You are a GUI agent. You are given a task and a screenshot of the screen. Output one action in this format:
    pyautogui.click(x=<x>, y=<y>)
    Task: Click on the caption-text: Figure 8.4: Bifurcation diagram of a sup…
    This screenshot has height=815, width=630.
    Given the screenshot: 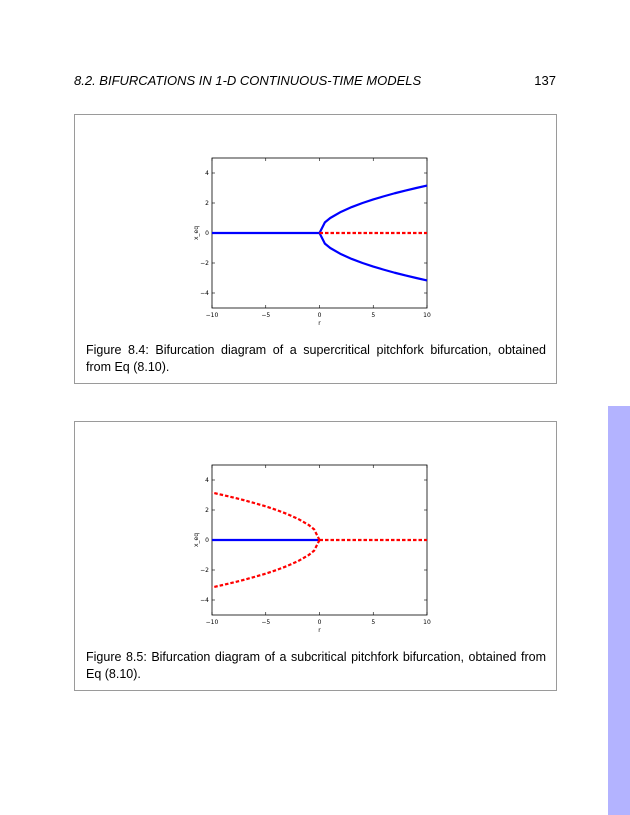 What is the action you would take?
    pyautogui.click(x=316, y=358)
    